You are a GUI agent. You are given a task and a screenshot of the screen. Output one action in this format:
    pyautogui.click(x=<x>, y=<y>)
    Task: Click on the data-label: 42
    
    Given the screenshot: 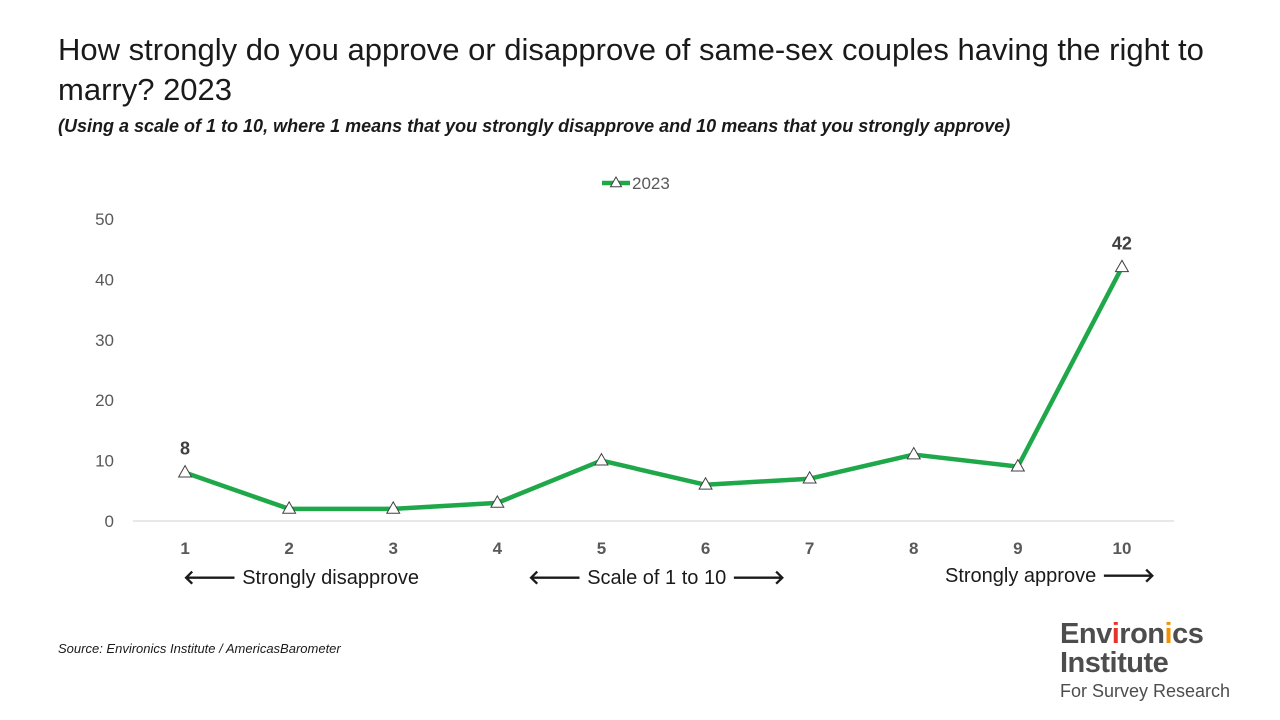 What is the action you would take?
    pyautogui.click(x=1122, y=243)
    